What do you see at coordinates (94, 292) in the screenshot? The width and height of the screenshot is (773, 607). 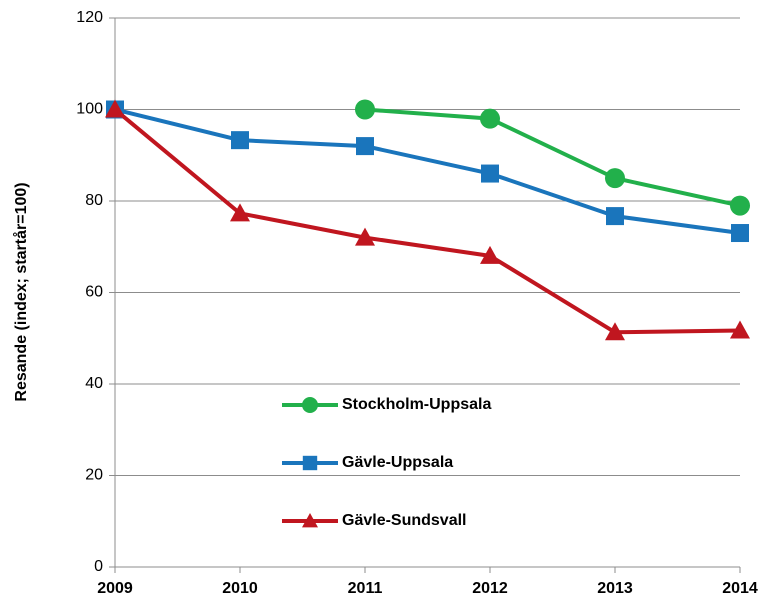 I see `y-tick-label: 60` at bounding box center [94, 292].